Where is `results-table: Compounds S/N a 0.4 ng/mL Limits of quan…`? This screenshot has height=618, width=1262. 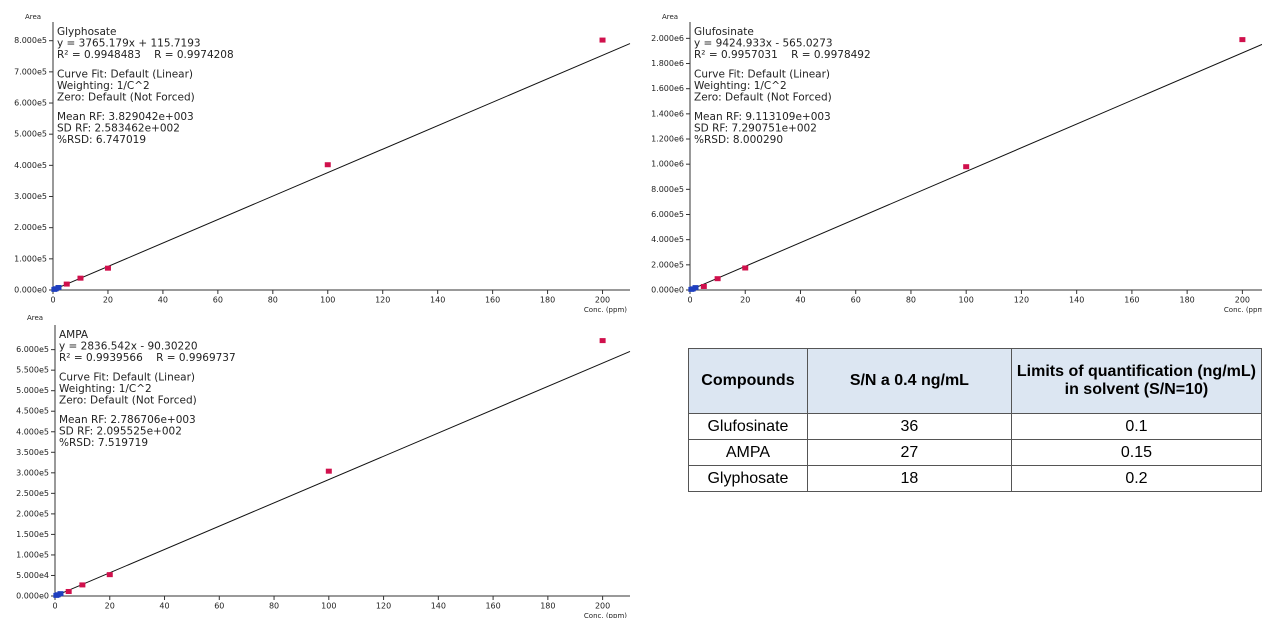 results-table: Compounds S/N a 0.4 ng/mL Limits of quan… is located at coordinates (975, 420).